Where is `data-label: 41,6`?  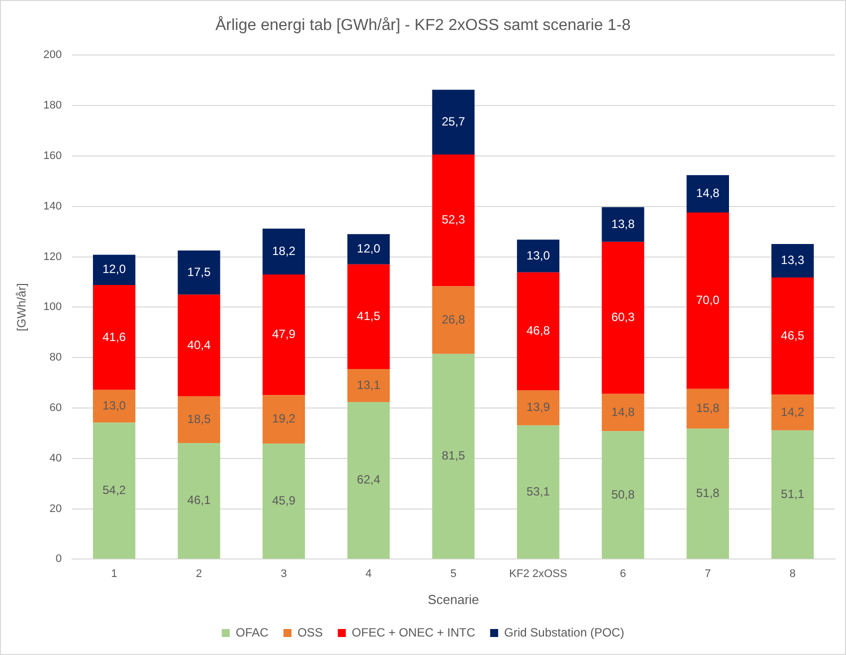
data-label: 41,6 is located at coordinates (114, 337).